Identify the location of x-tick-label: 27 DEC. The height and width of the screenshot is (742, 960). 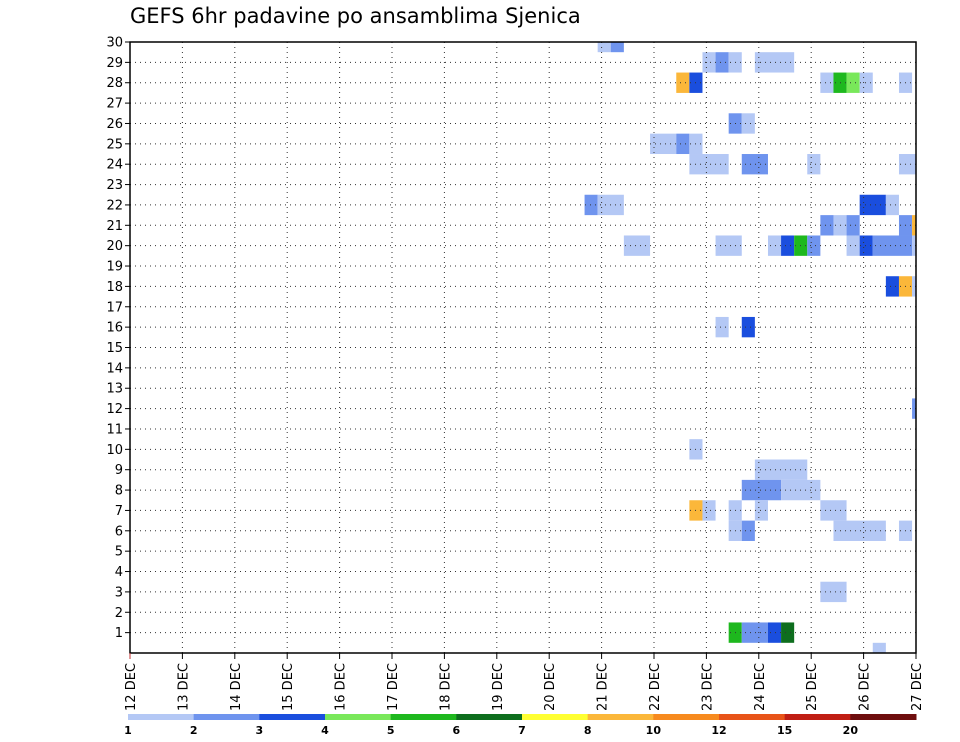
(917, 687).